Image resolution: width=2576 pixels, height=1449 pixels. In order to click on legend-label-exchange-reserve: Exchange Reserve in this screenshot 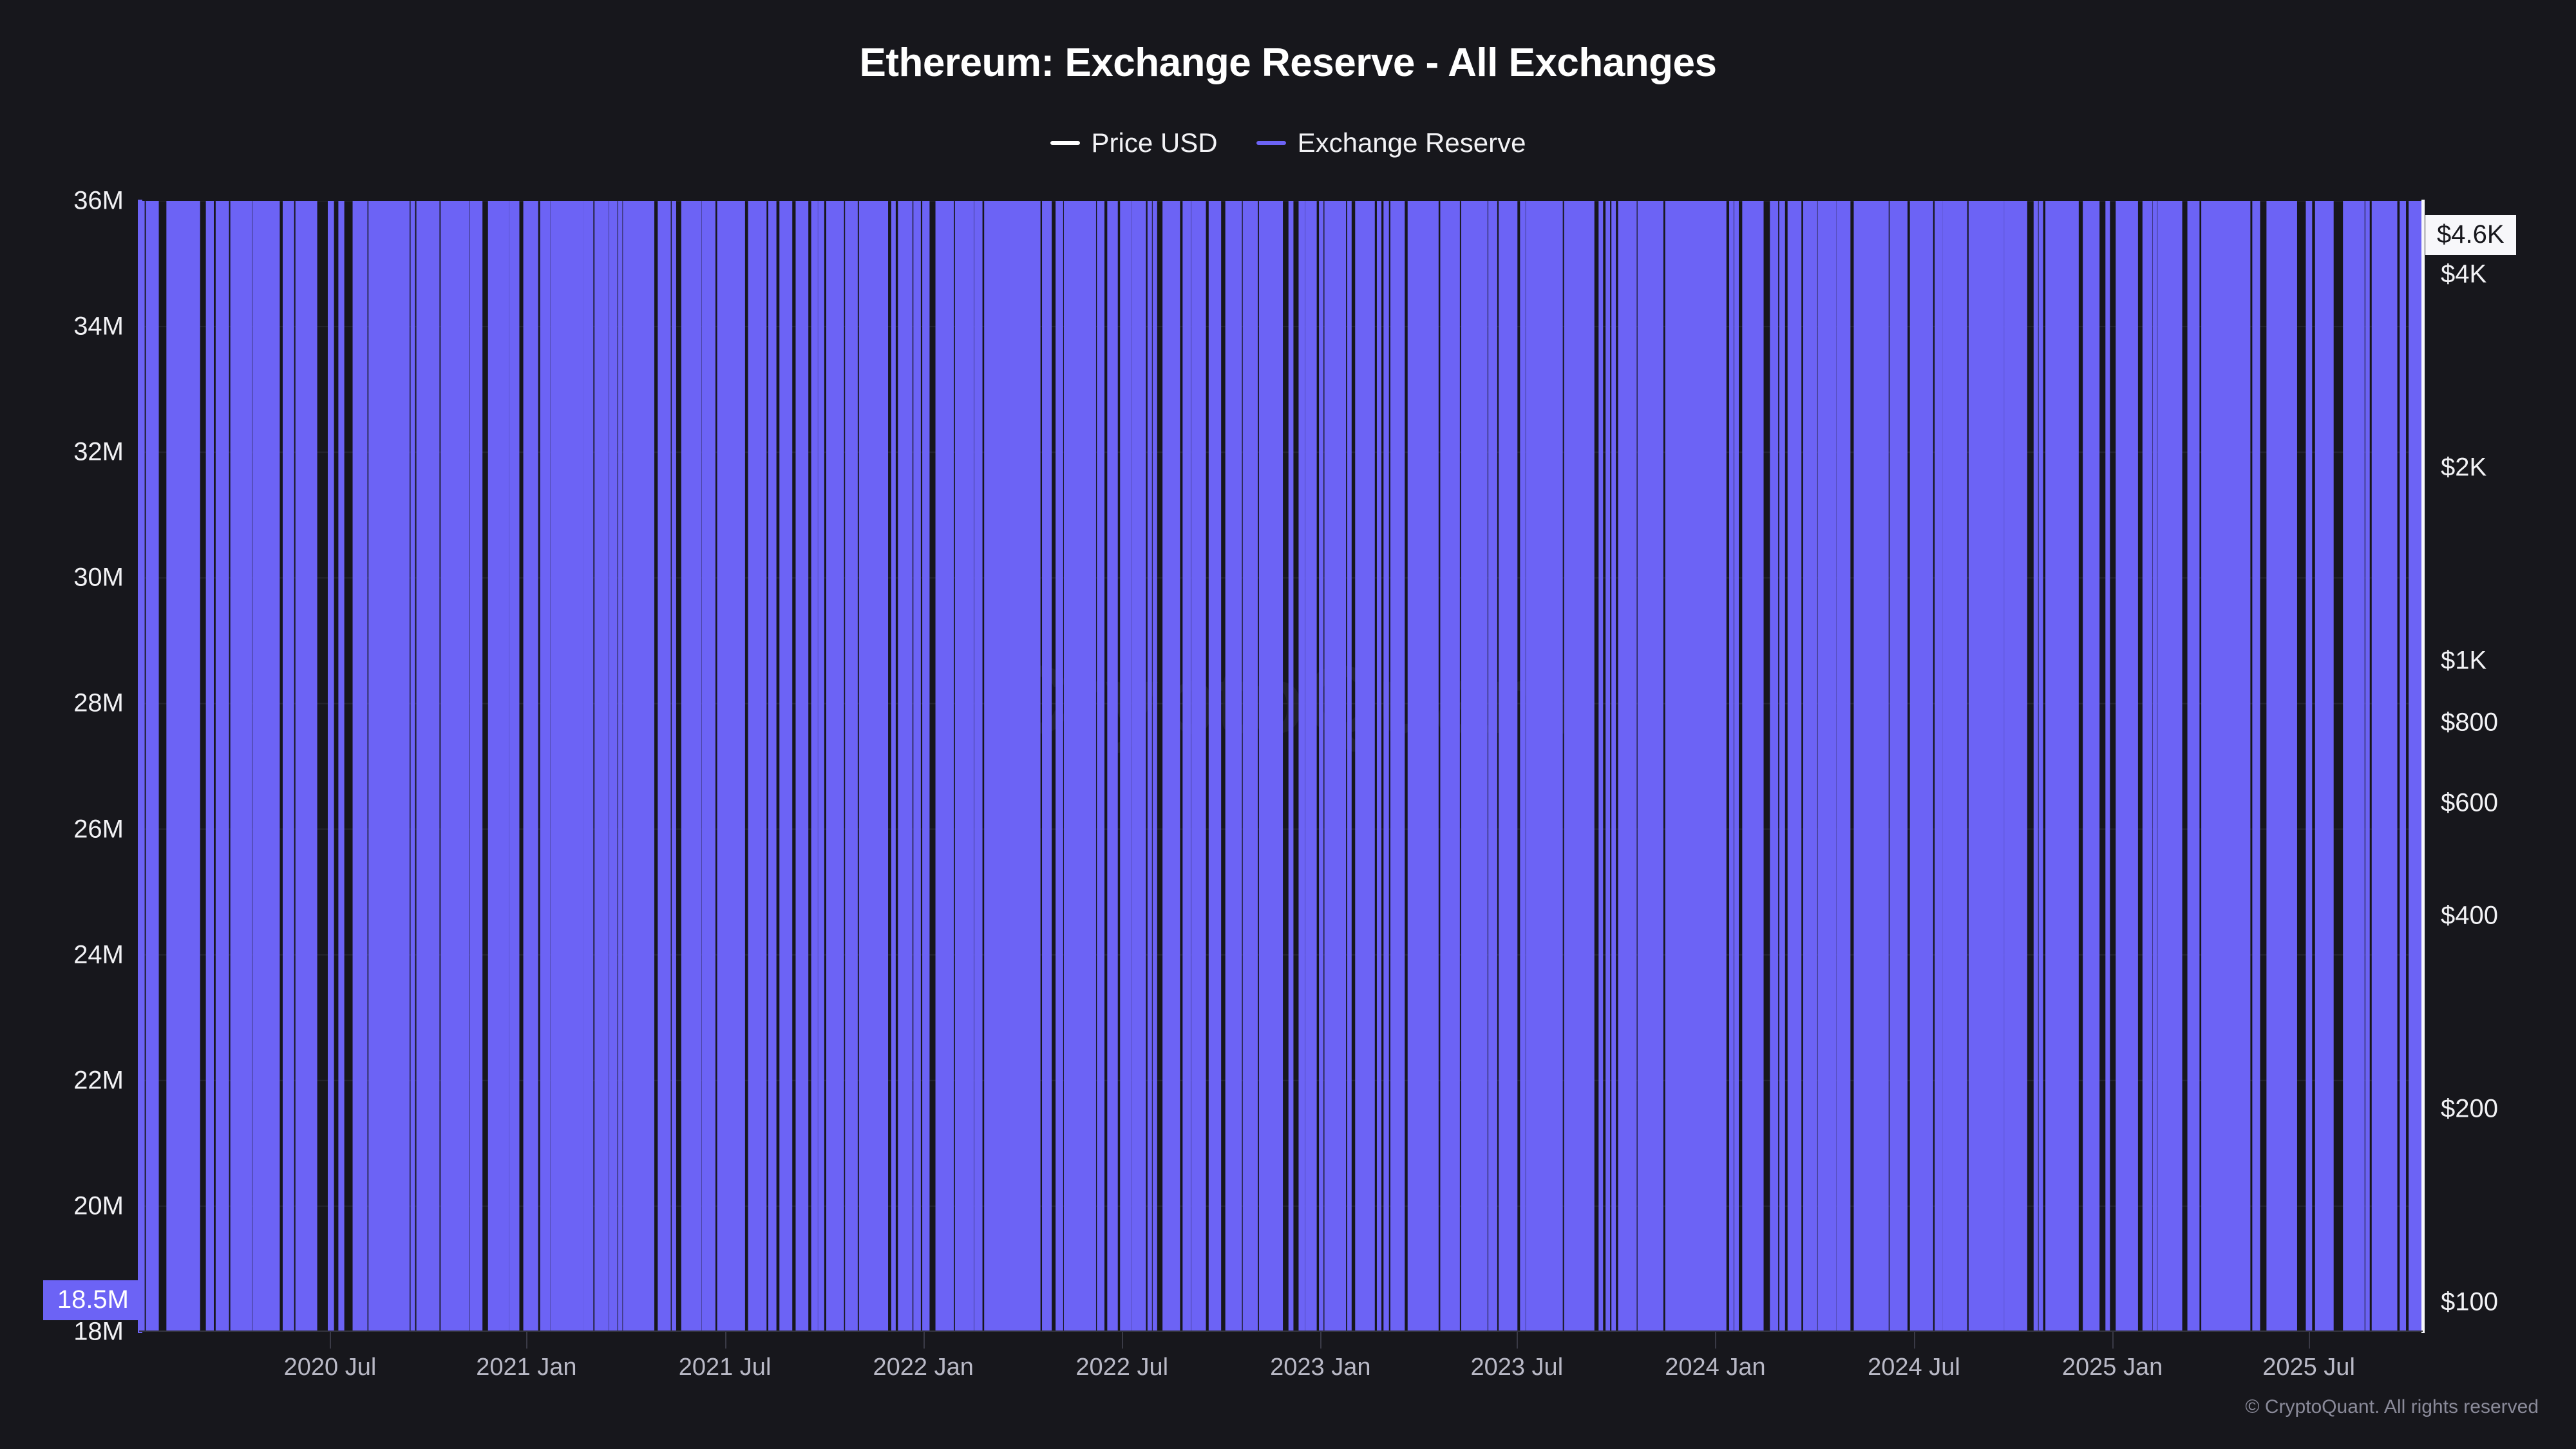, I will do `click(1411, 143)`.